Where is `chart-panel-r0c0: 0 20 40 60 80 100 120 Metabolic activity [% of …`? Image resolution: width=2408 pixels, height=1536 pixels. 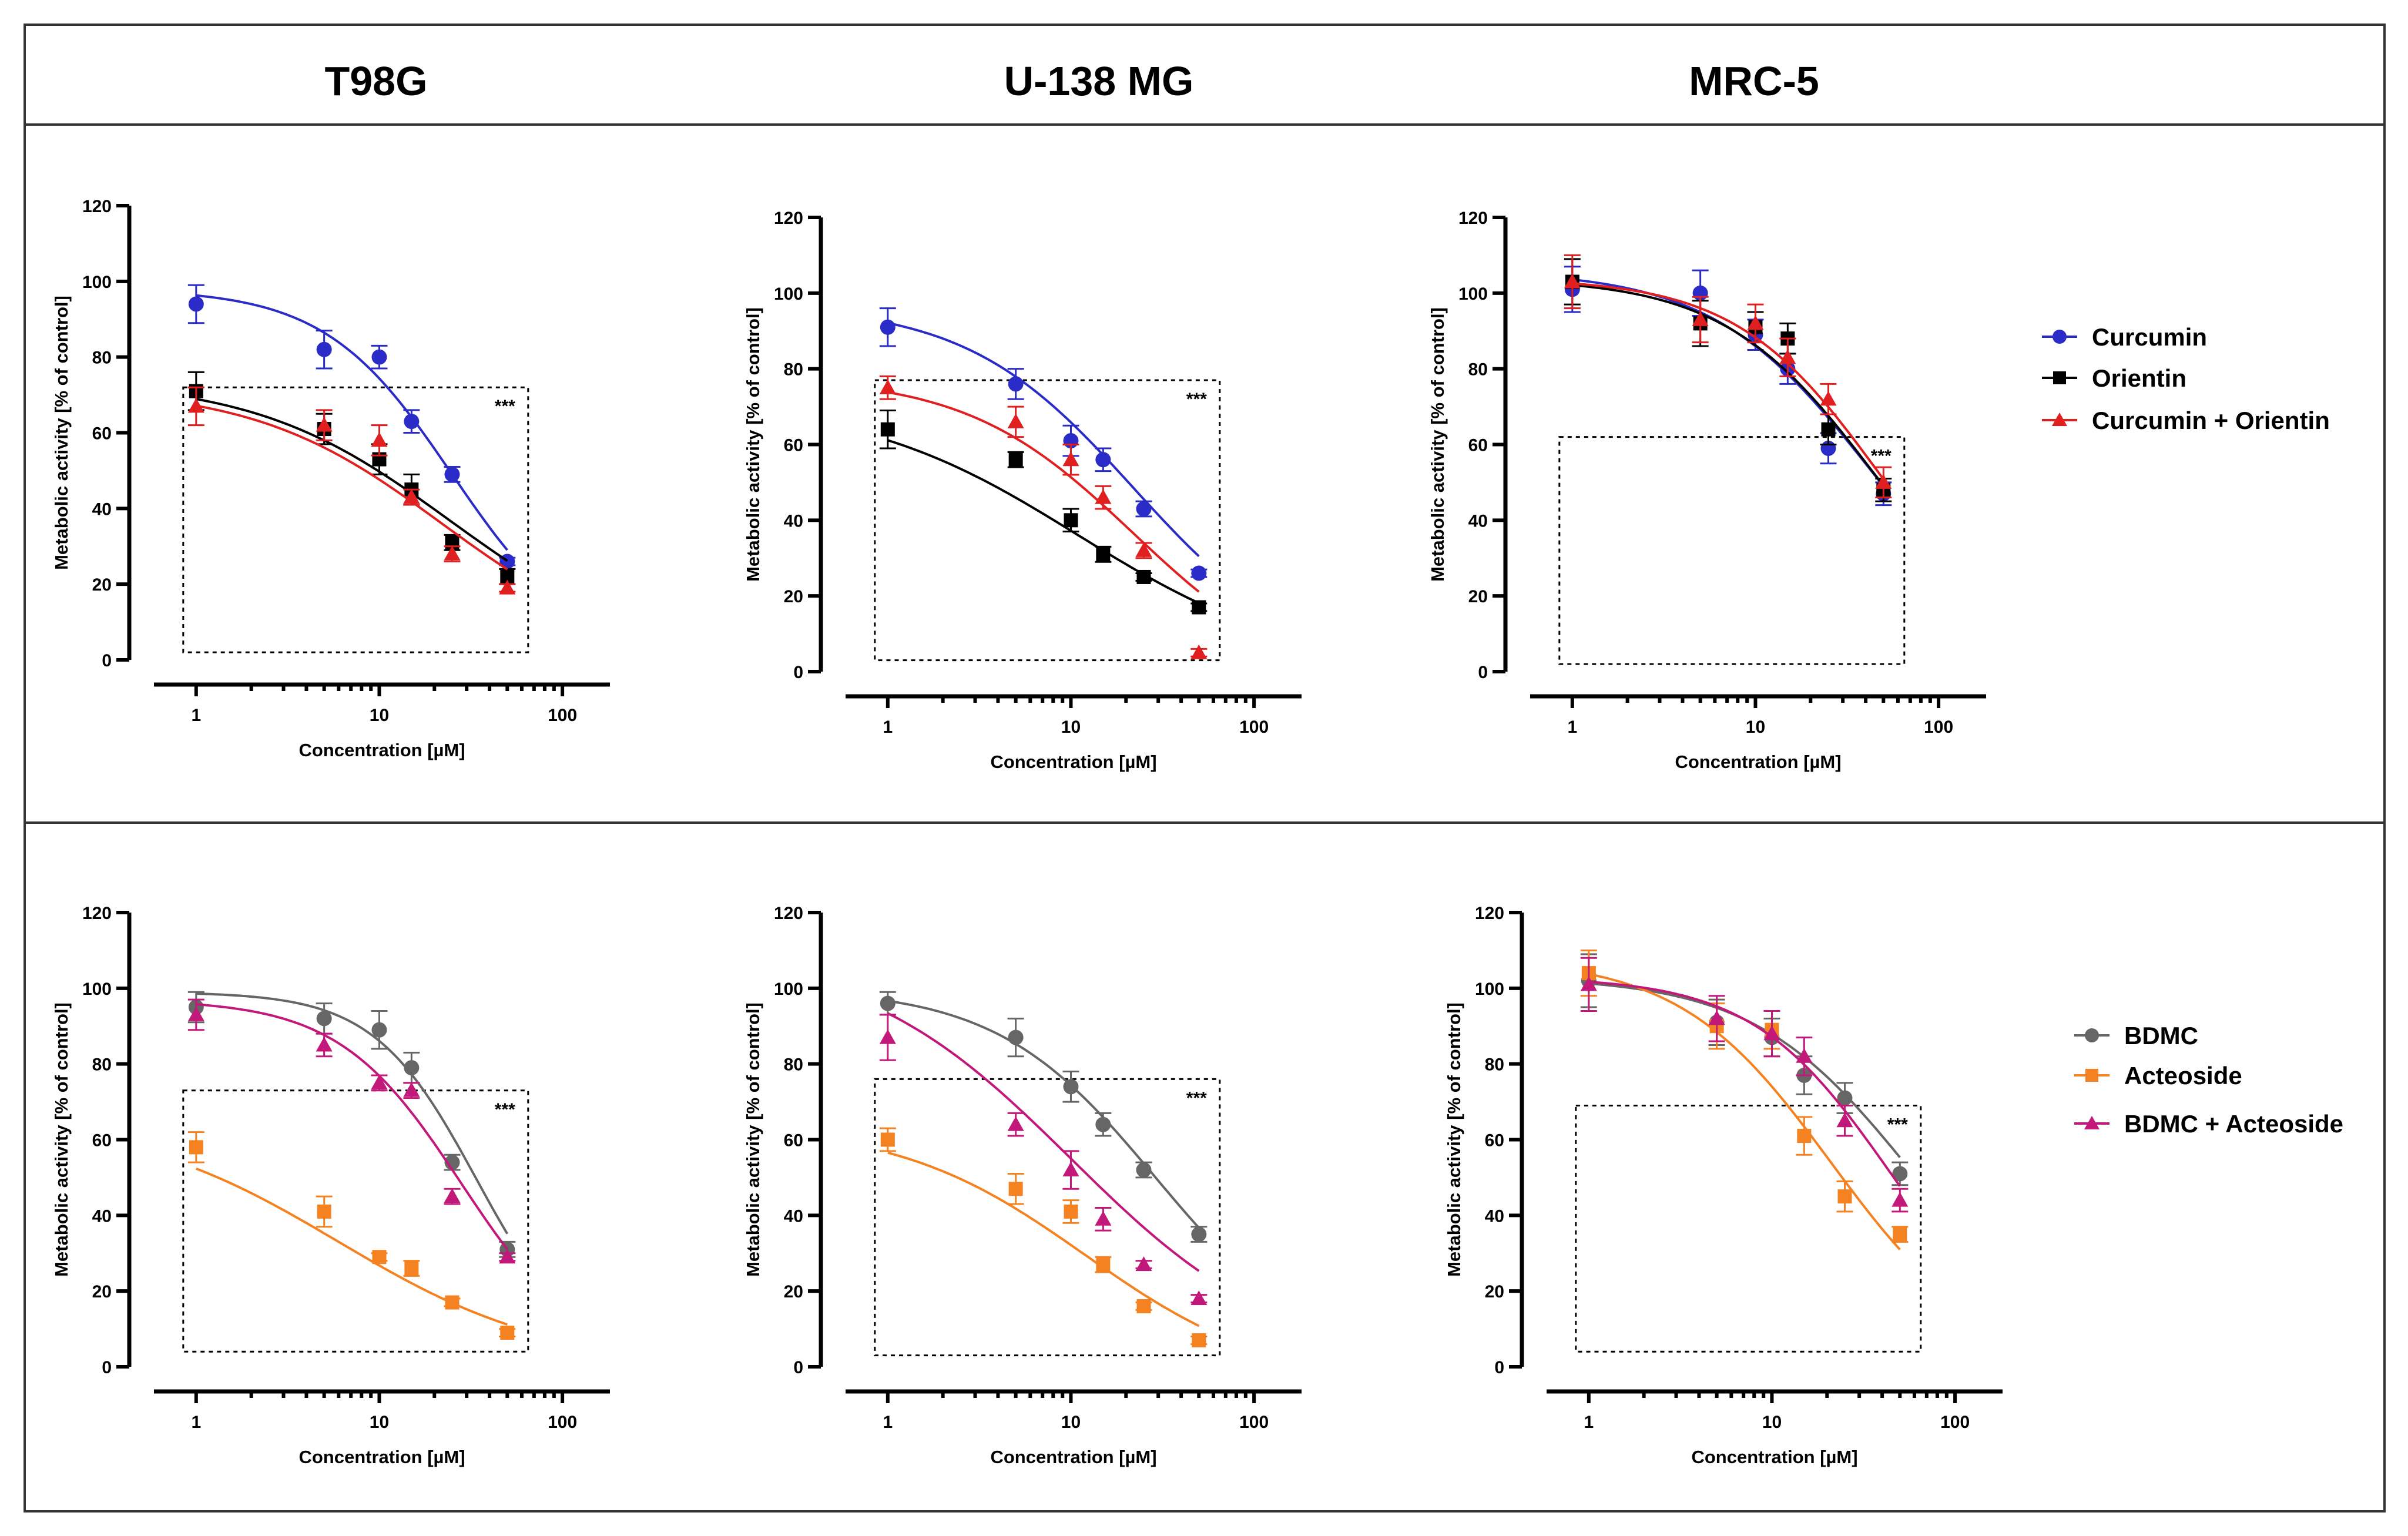 chart-panel-r0c0: 0 20 40 60 80 100 120 Metabolic activity [% of … is located at coordinates (331, 479).